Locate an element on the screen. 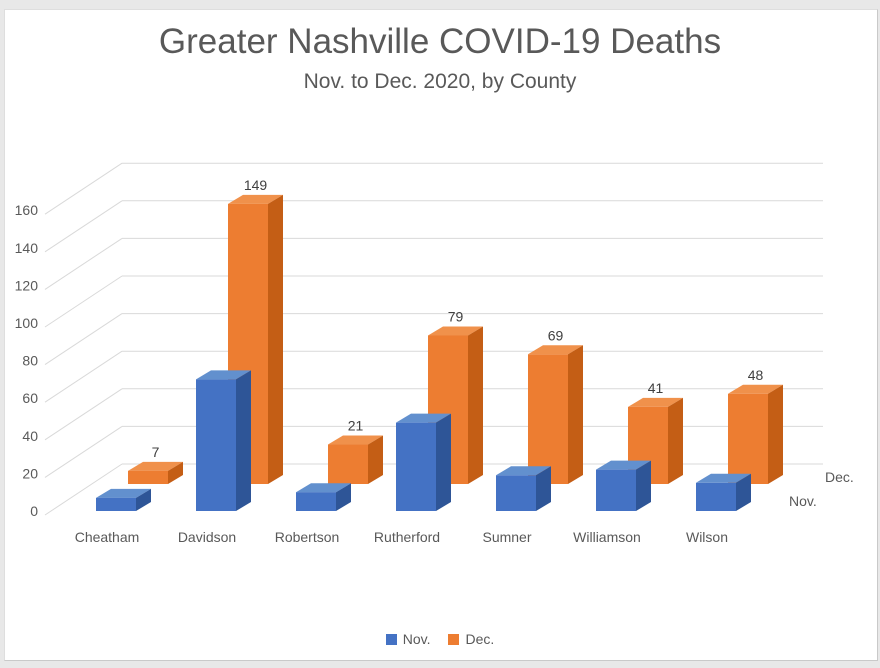  bar-dec-davidson-top-face is located at coordinates (255, 199).